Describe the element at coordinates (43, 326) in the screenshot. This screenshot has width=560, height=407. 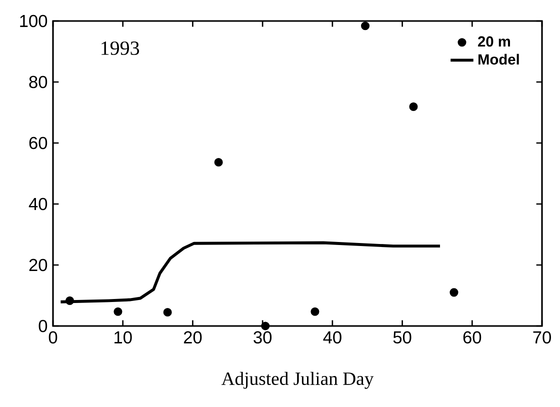
I see `y-tick-label: 0` at that location.